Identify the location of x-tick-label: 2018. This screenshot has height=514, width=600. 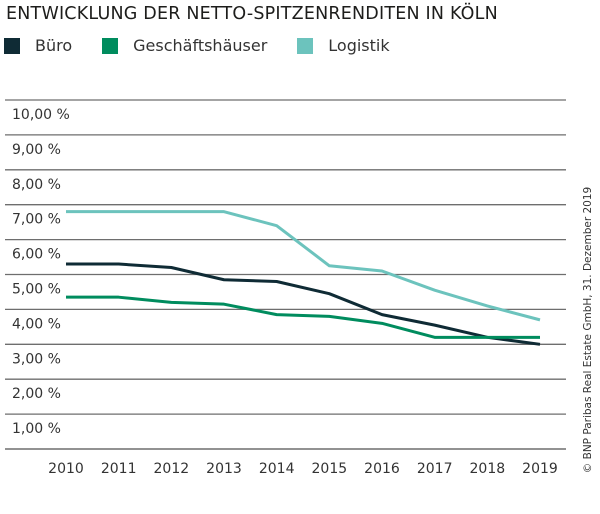
(488, 469).